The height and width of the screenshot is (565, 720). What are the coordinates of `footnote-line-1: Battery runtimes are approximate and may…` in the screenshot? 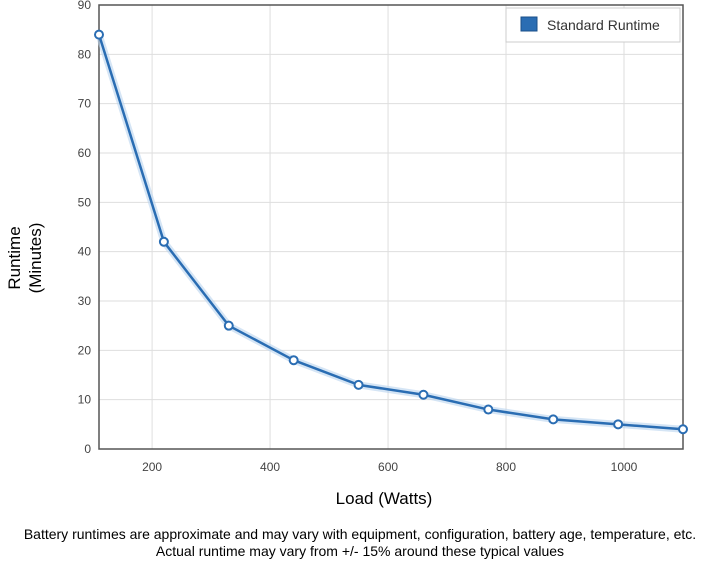 It's located at (360, 534).